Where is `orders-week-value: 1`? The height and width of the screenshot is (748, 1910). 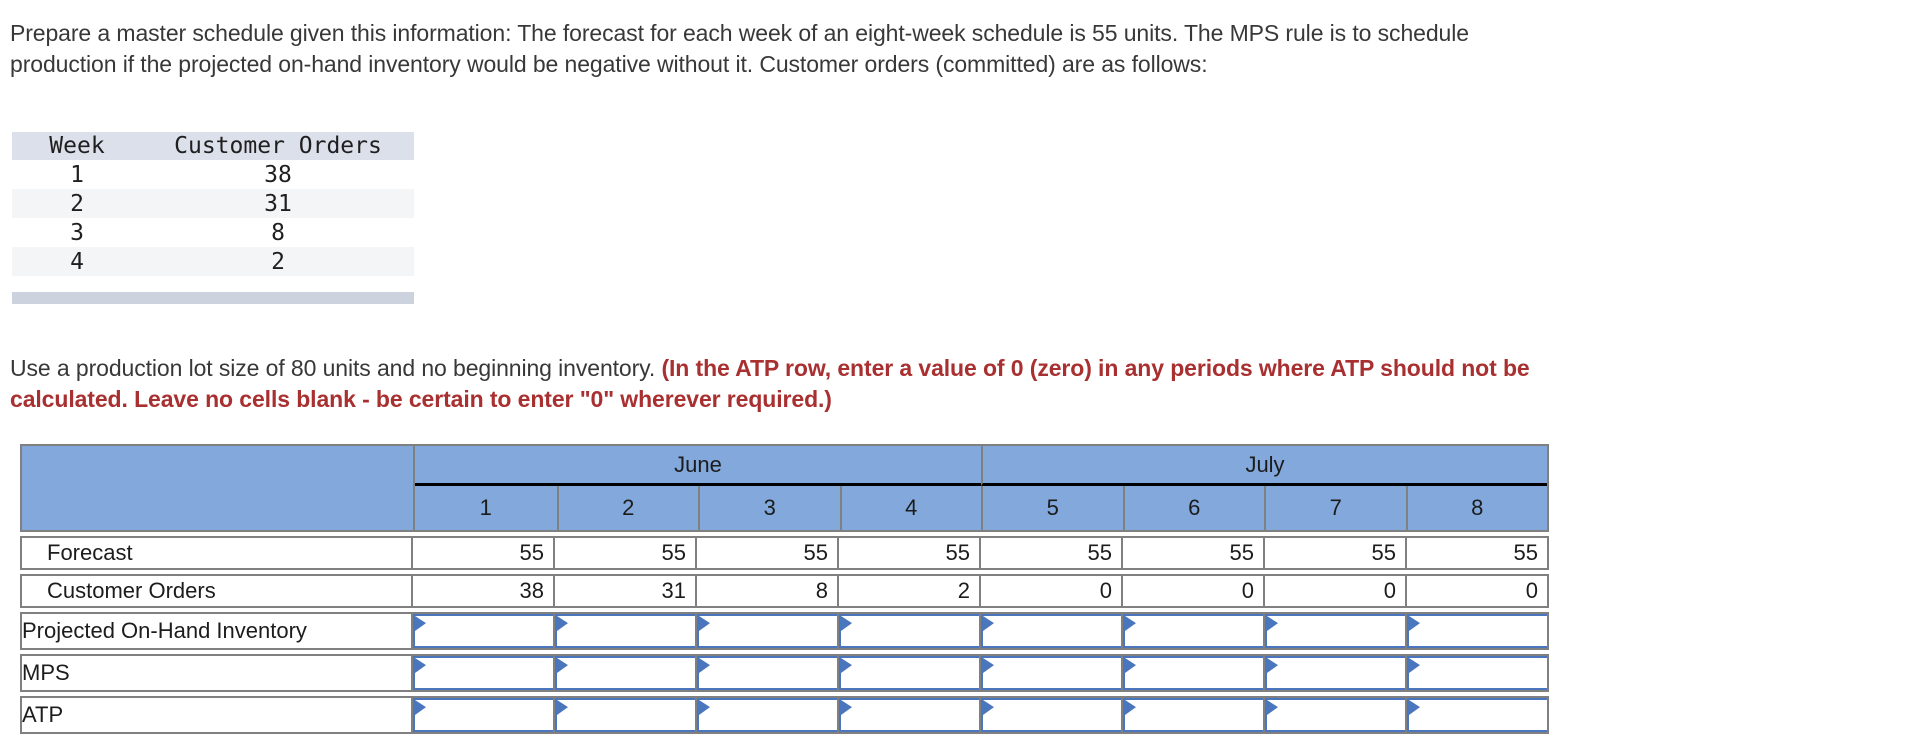
orders-week-value: 1 is located at coordinates (77, 174).